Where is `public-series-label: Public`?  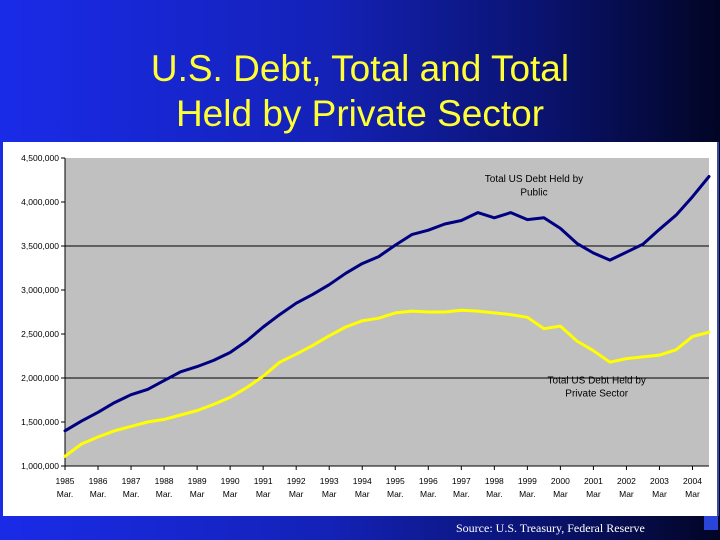 public-series-label: Public is located at coordinates (533, 192).